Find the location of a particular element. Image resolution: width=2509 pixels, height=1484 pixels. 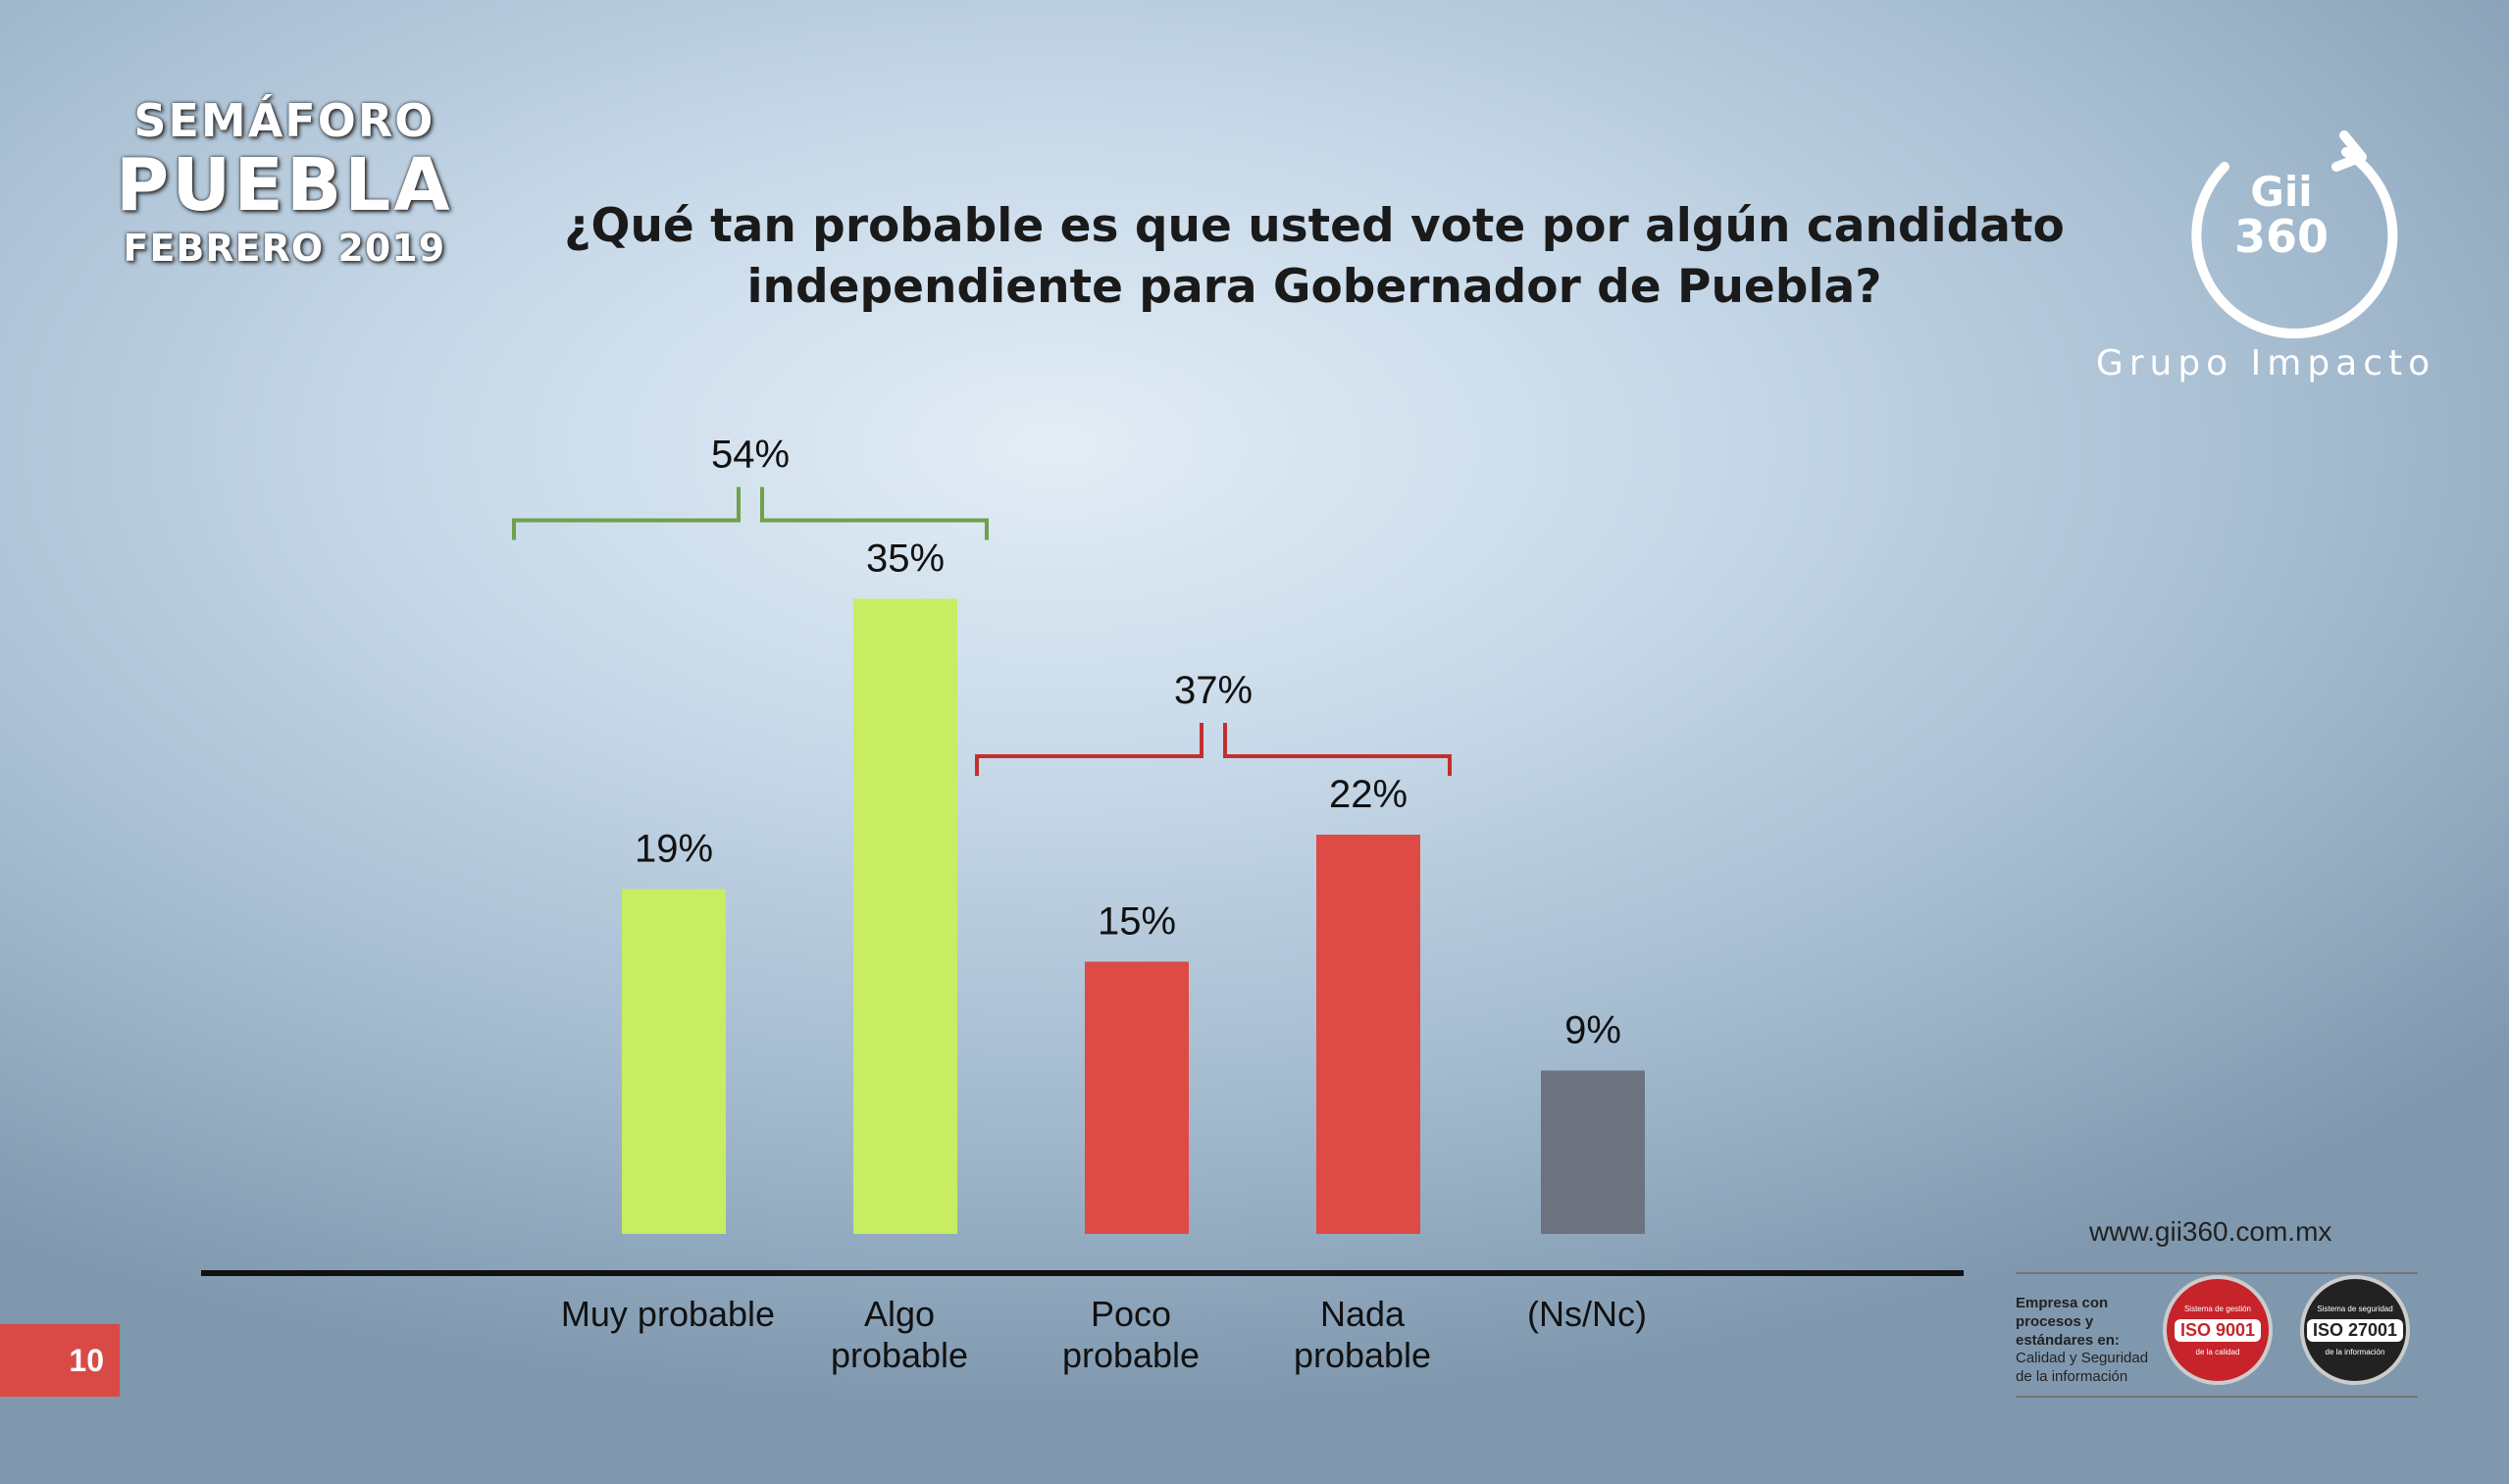

x-tick-label-1-1: probable is located at coordinates (899, 1355).